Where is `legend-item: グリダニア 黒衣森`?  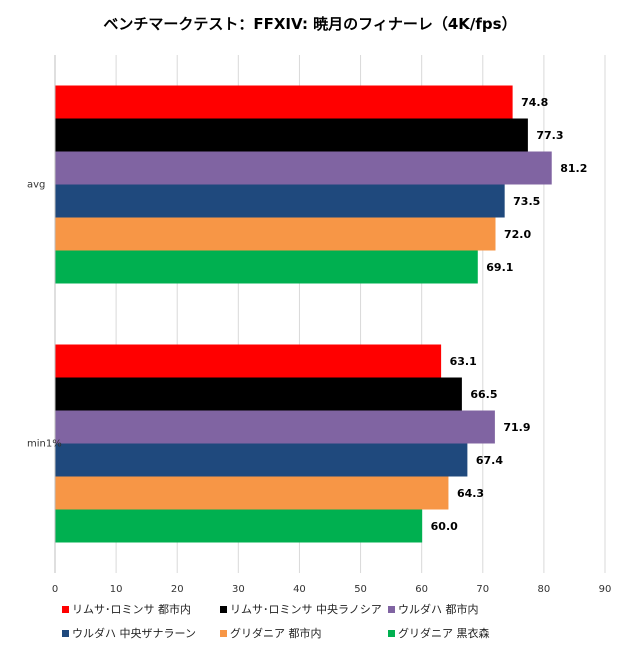 legend-item: グリダニア 黒衣森 is located at coordinates (463, 633).